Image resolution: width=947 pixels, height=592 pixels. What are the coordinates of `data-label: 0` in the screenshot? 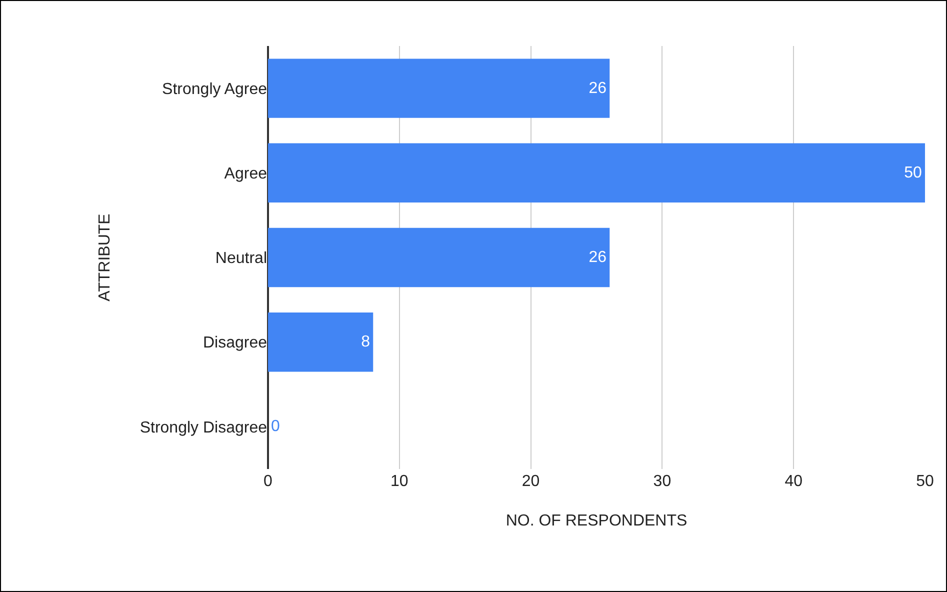 It's located at (275, 427).